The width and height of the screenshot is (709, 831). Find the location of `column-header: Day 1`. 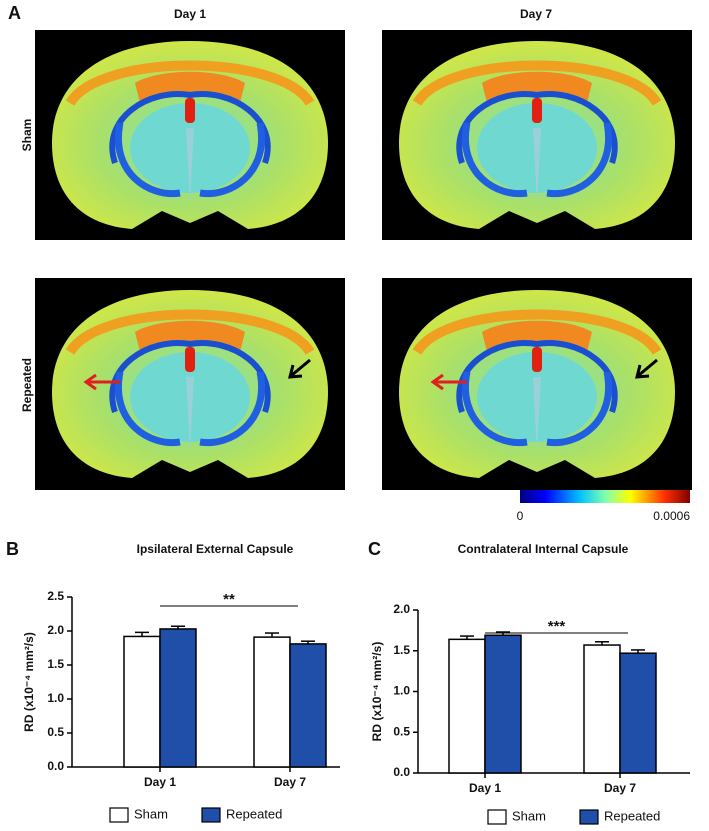

column-header: Day 1 is located at coordinates (190, 14).